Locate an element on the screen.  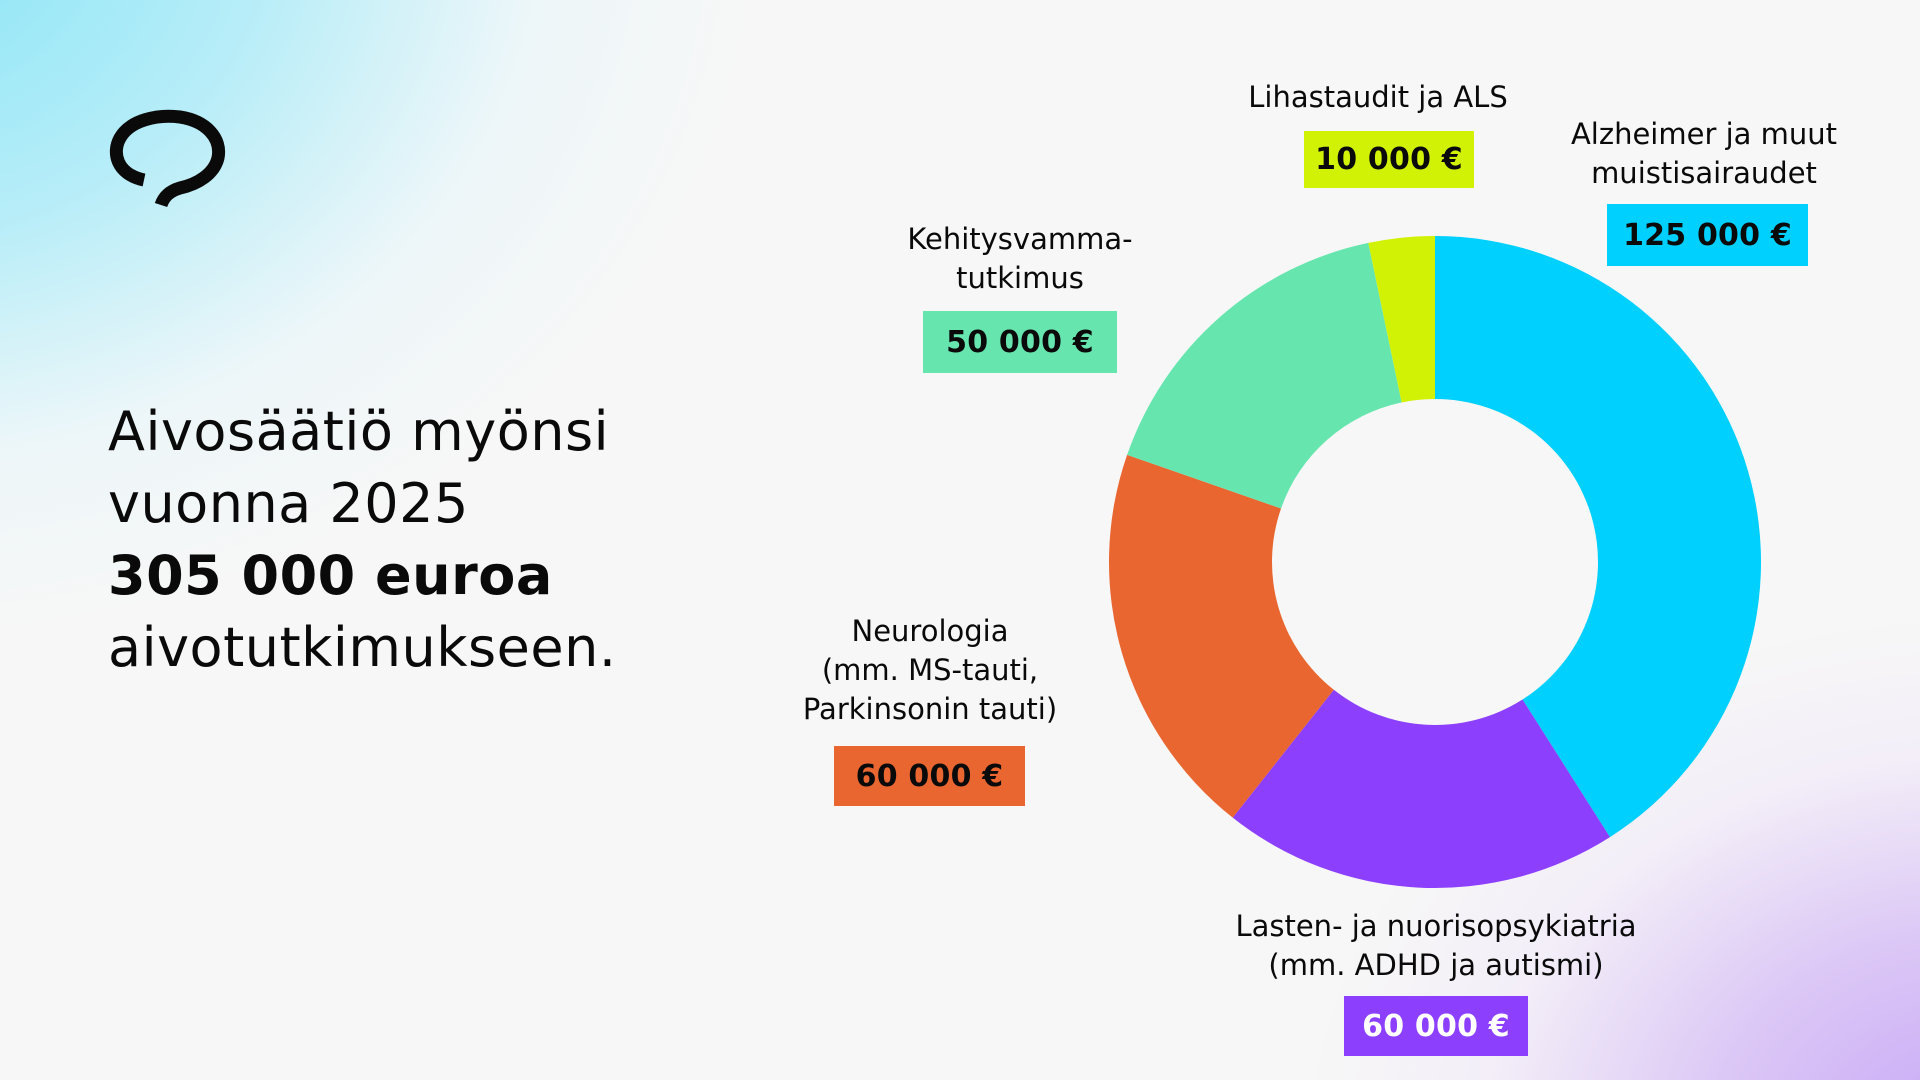
label-kehitysvamma: Kehitysvamma-tutkimus is located at coordinates (1019, 259).